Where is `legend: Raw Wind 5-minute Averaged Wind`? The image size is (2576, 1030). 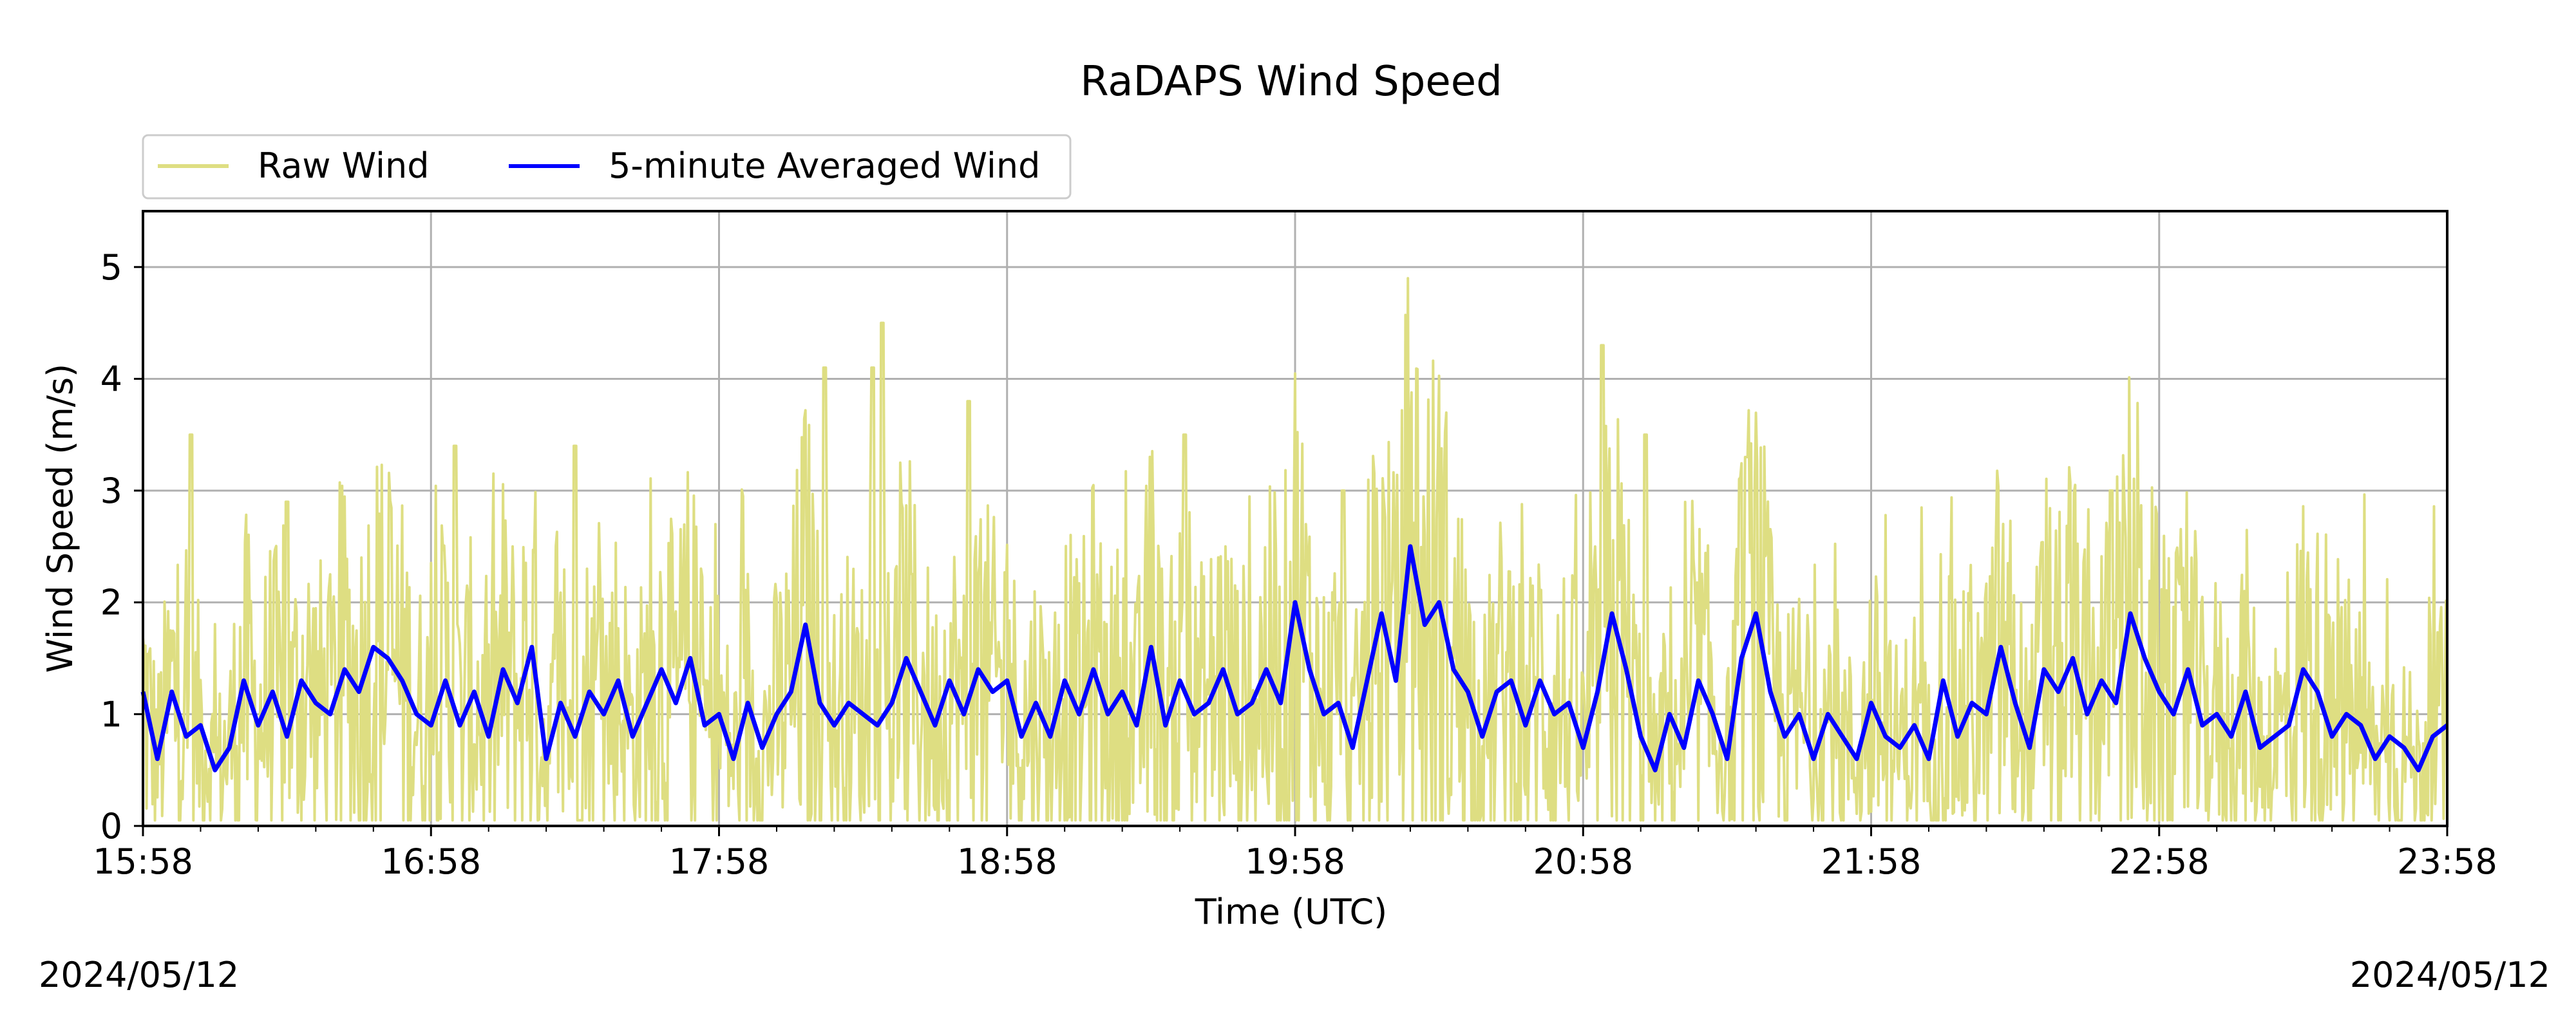
legend: Raw Wind 5-minute Averaged Wind is located at coordinates (607, 167).